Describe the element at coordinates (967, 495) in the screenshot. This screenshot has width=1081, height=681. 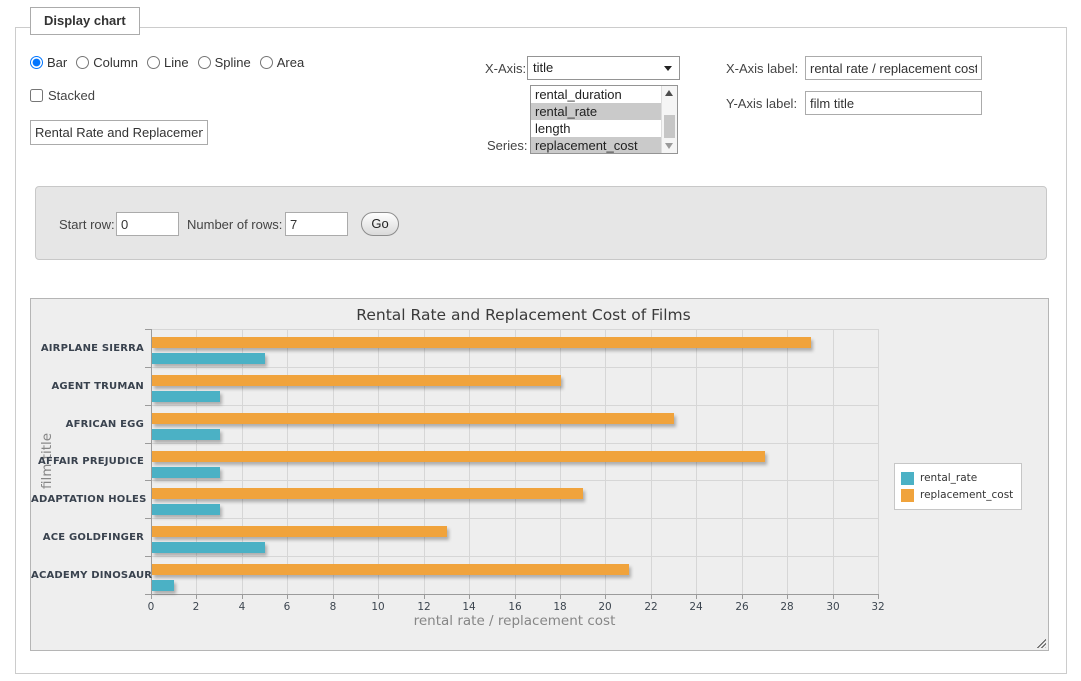
I see `legend-label: replacement_cost` at that location.